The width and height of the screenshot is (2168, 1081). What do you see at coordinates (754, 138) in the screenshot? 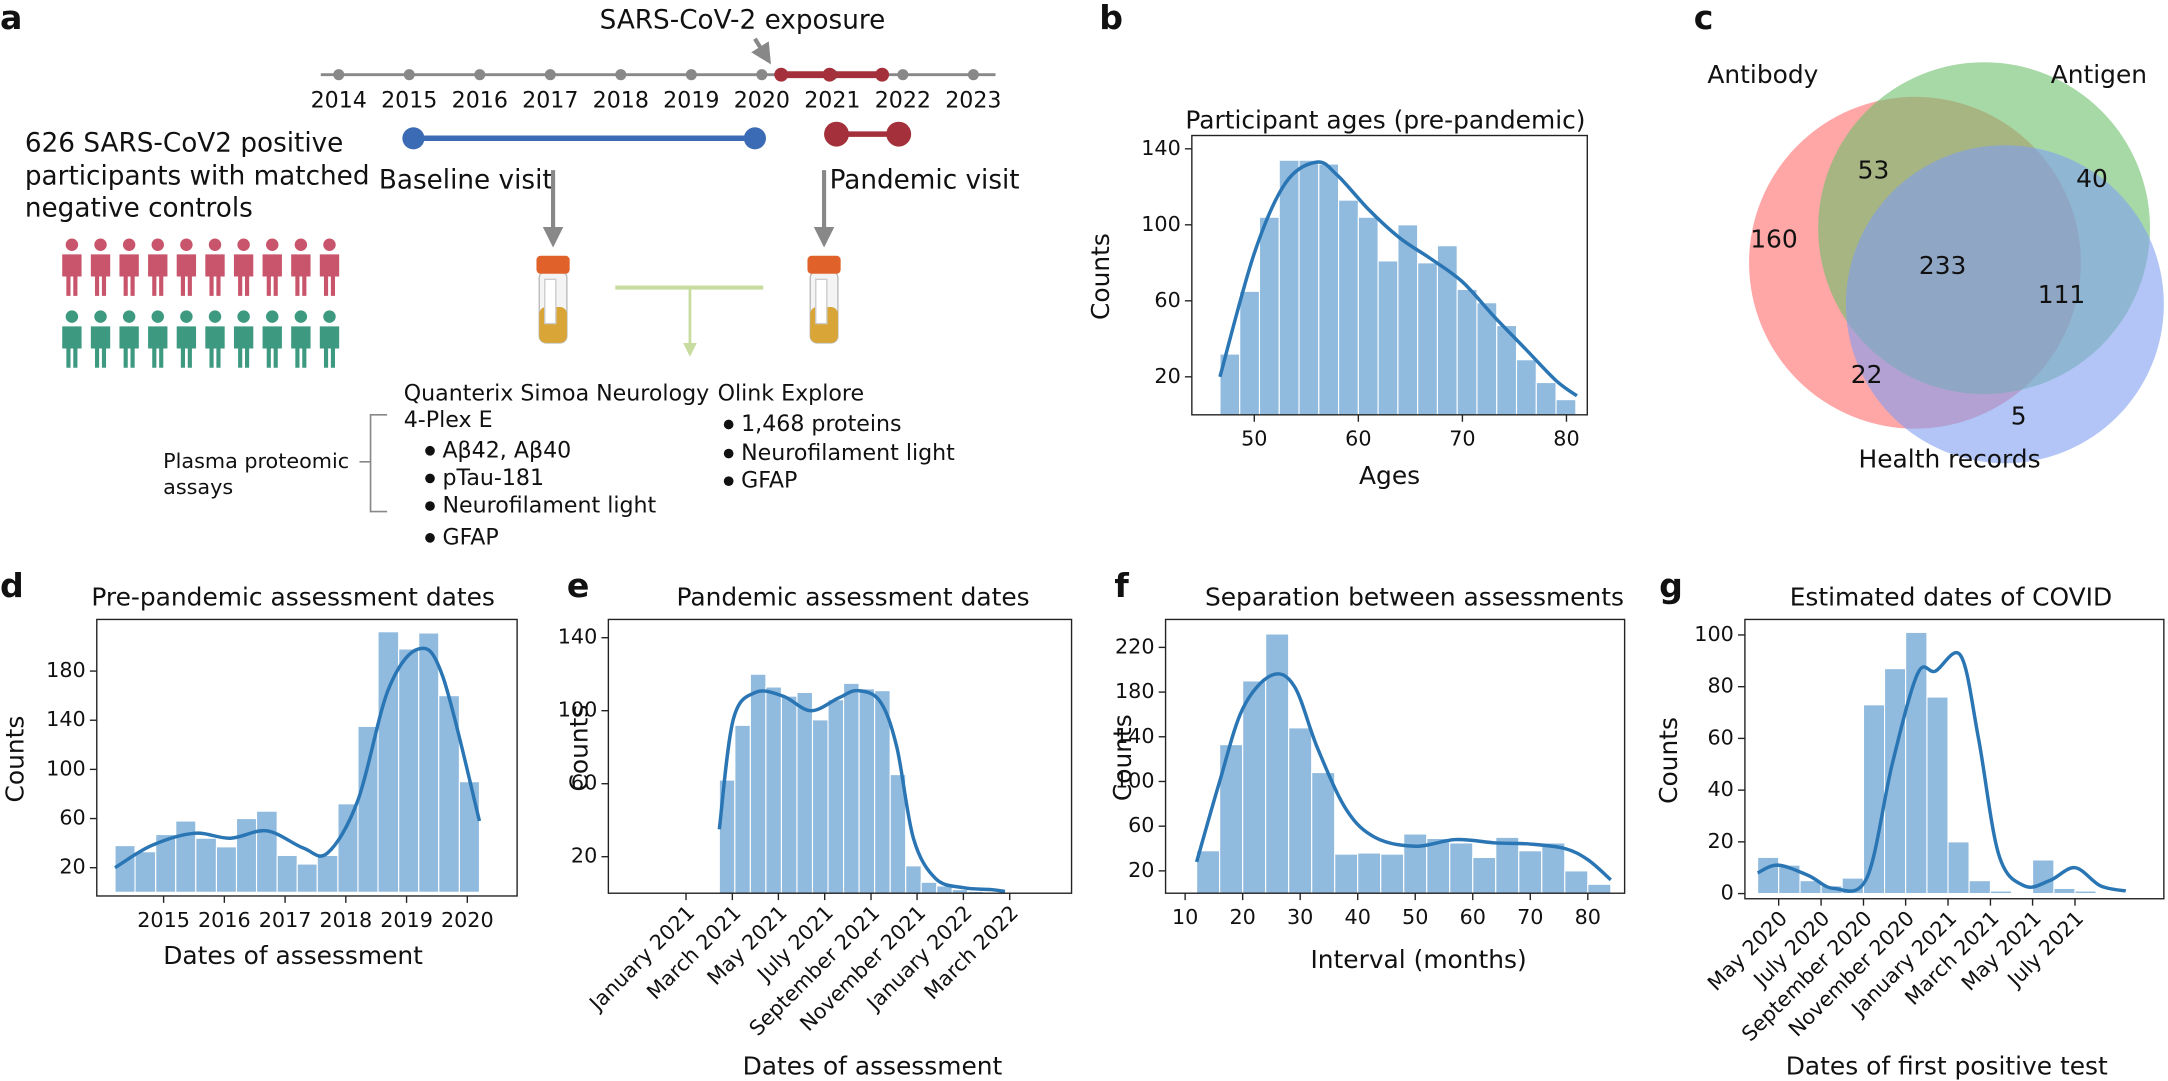
I see `baseline-dot` at bounding box center [754, 138].